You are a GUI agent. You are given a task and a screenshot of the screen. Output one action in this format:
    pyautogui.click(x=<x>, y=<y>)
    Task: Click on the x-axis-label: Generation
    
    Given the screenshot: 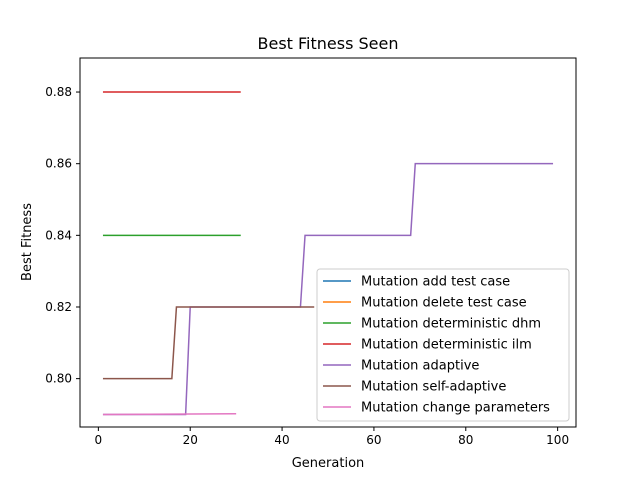 What is the action you would take?
    pyautogui.click(x=328, y=463)
    